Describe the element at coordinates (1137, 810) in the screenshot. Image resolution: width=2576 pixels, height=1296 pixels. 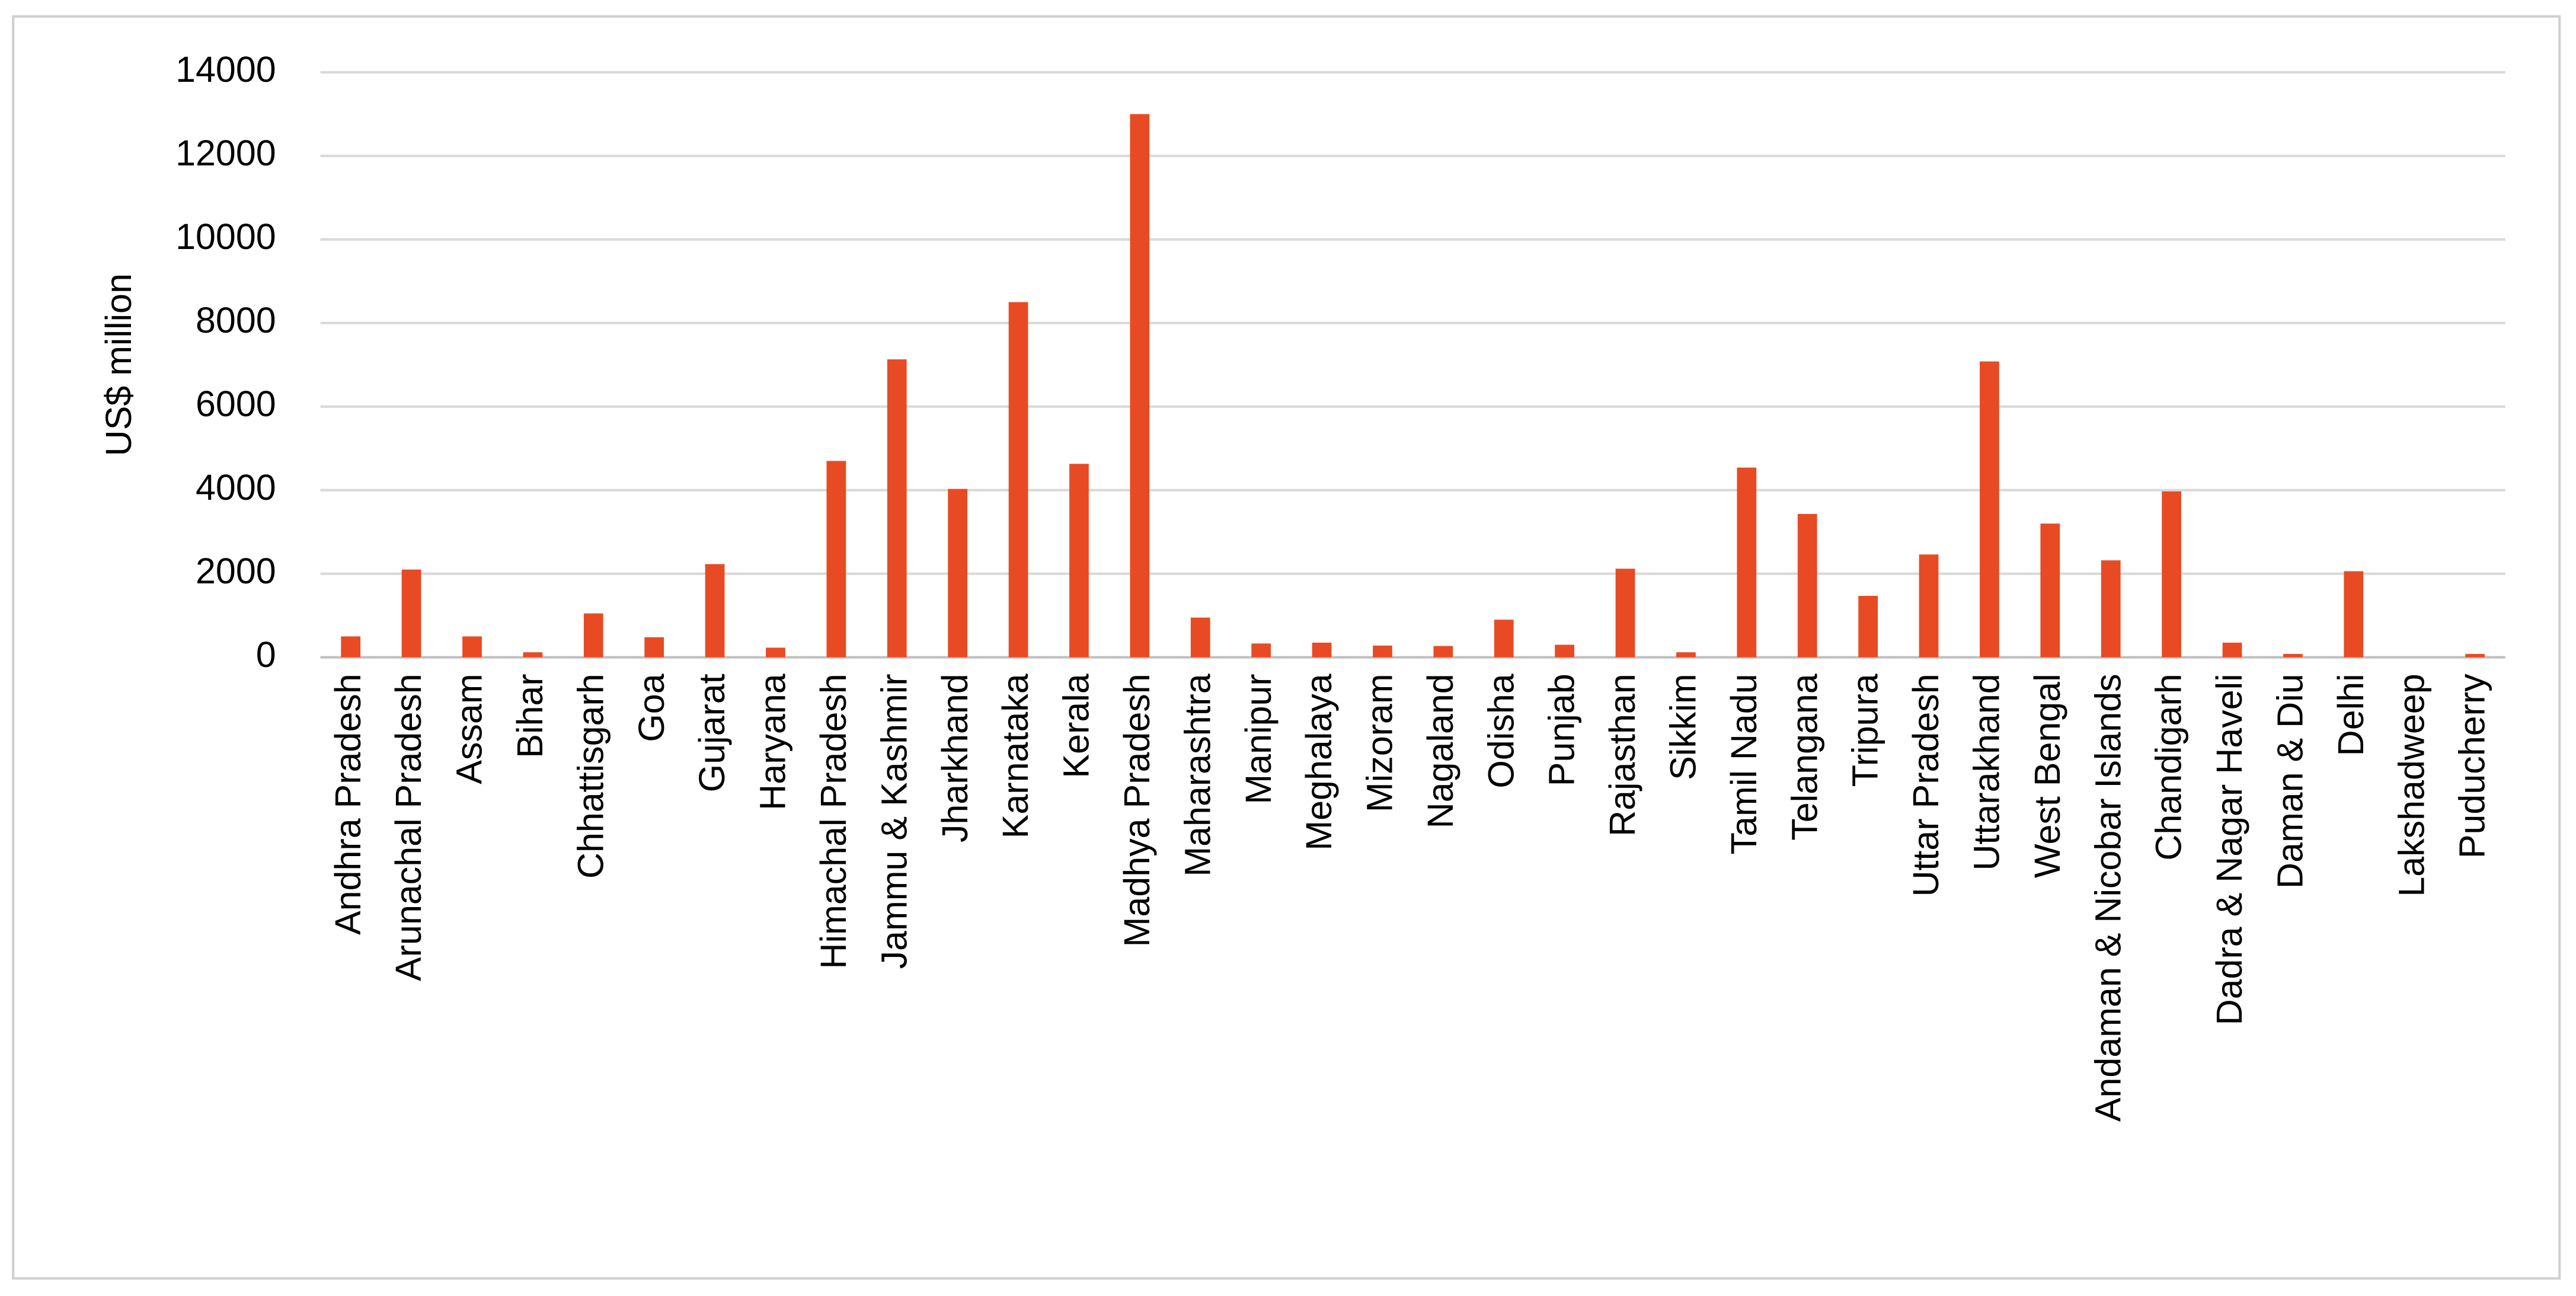
I see `x-tick-label: Madhya Pradesh` at that location.